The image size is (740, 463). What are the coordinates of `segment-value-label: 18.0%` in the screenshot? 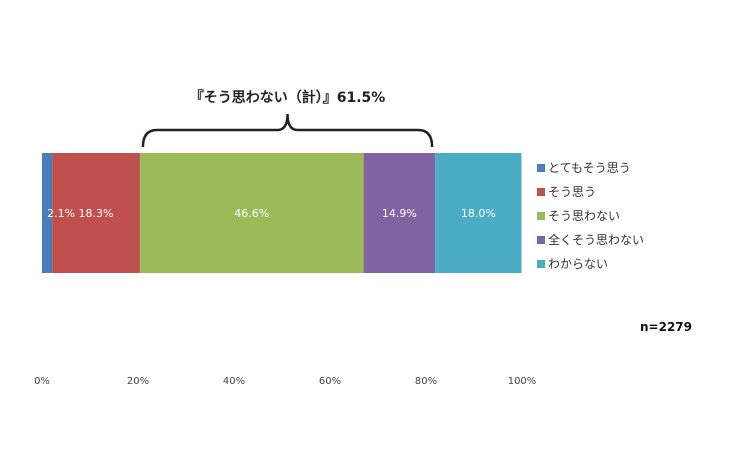 It's located at (478, 213).